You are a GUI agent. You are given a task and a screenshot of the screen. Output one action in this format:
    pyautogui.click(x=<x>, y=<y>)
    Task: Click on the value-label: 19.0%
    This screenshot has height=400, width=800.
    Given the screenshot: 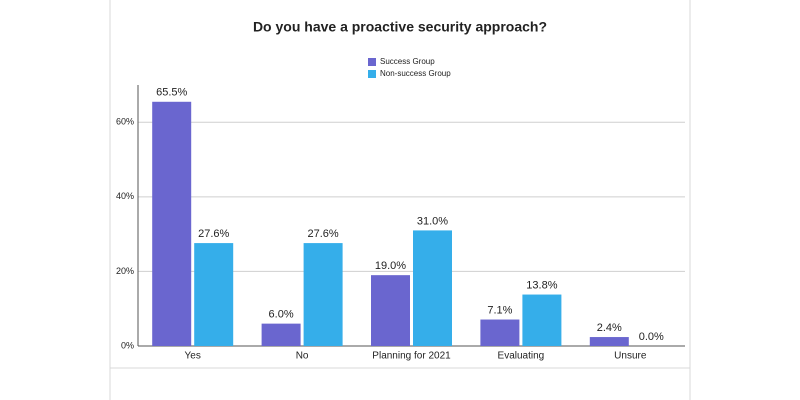 What is the action you would take?
    pyautogui.click(x=390, y=266)
    